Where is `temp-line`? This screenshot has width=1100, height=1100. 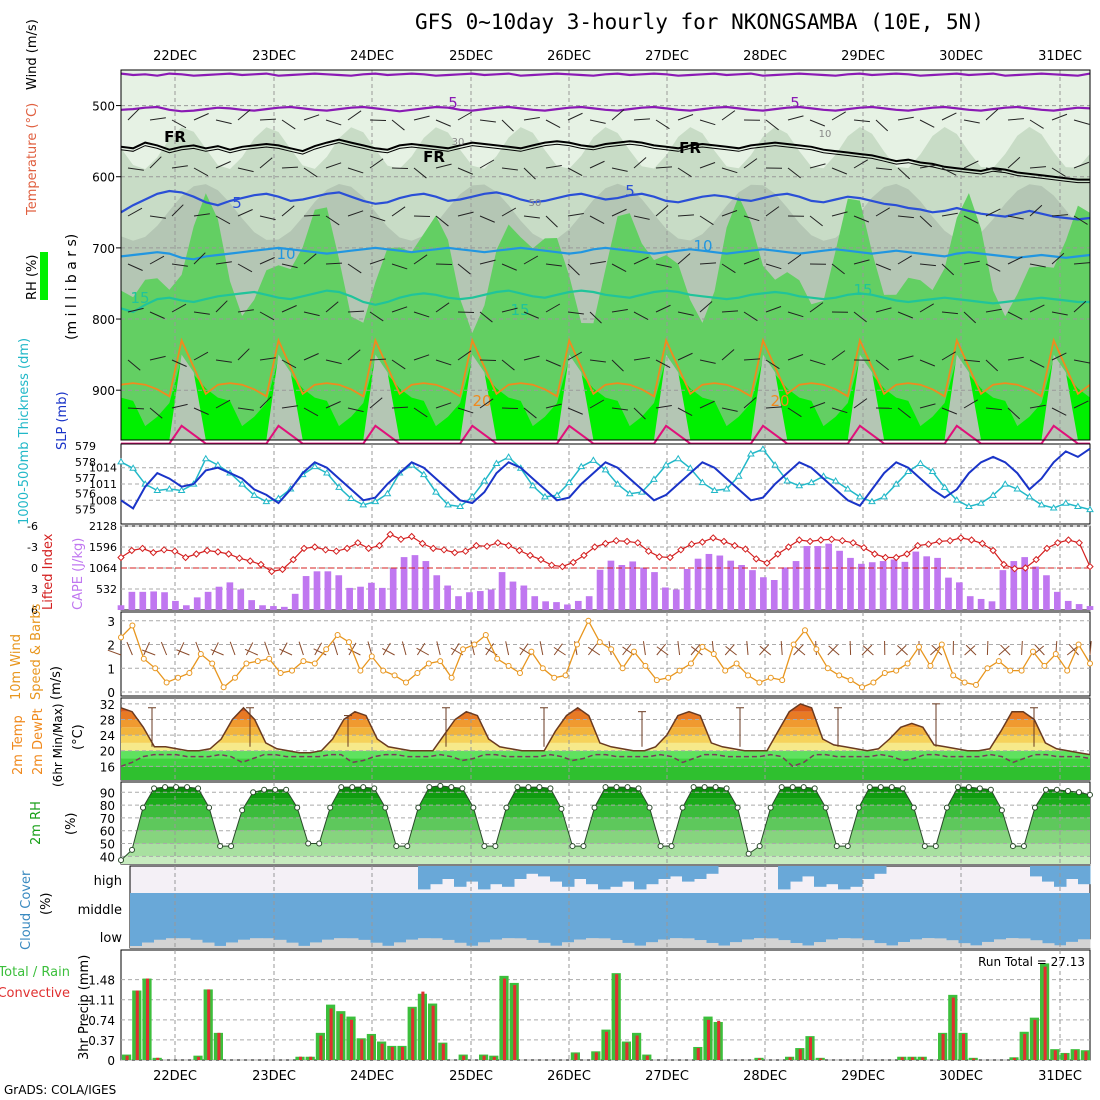
temp-line is located at coordinates (605, 729).